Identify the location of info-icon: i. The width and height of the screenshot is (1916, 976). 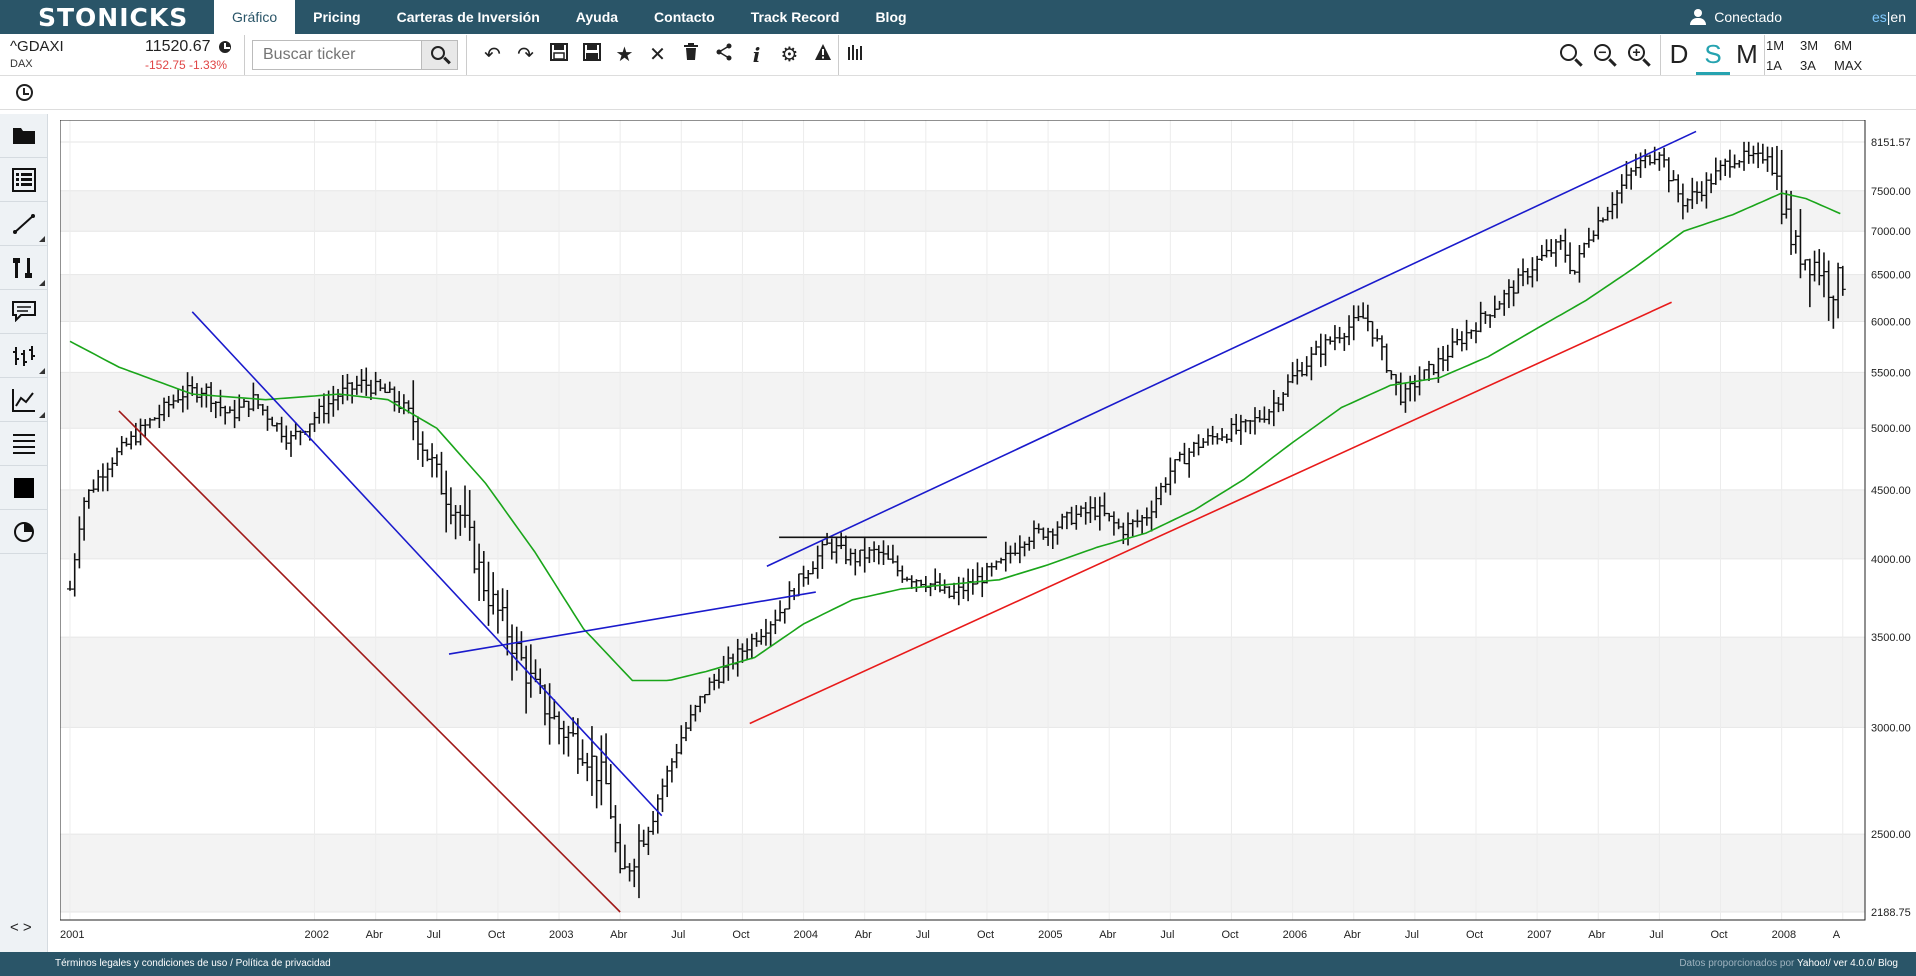
(756, 55).